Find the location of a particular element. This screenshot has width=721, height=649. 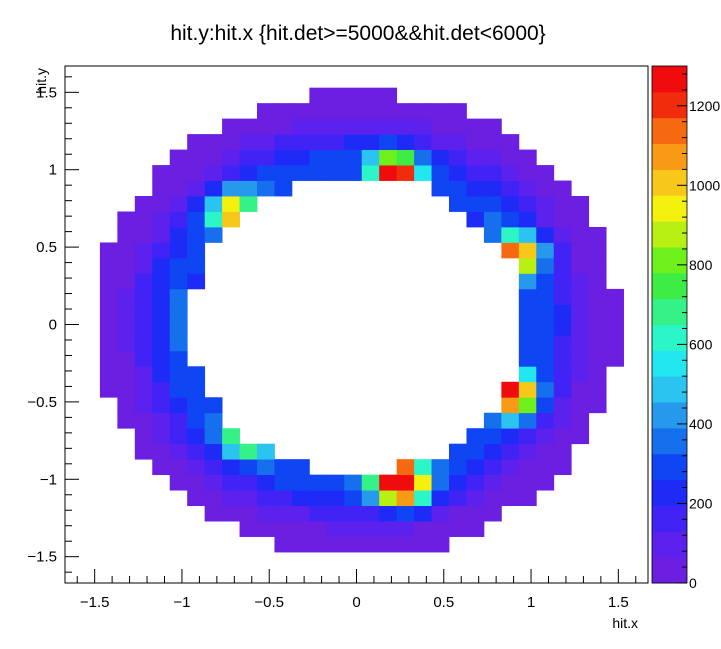

x-tick-label: 0.5 is located at coordinates (443, 602).